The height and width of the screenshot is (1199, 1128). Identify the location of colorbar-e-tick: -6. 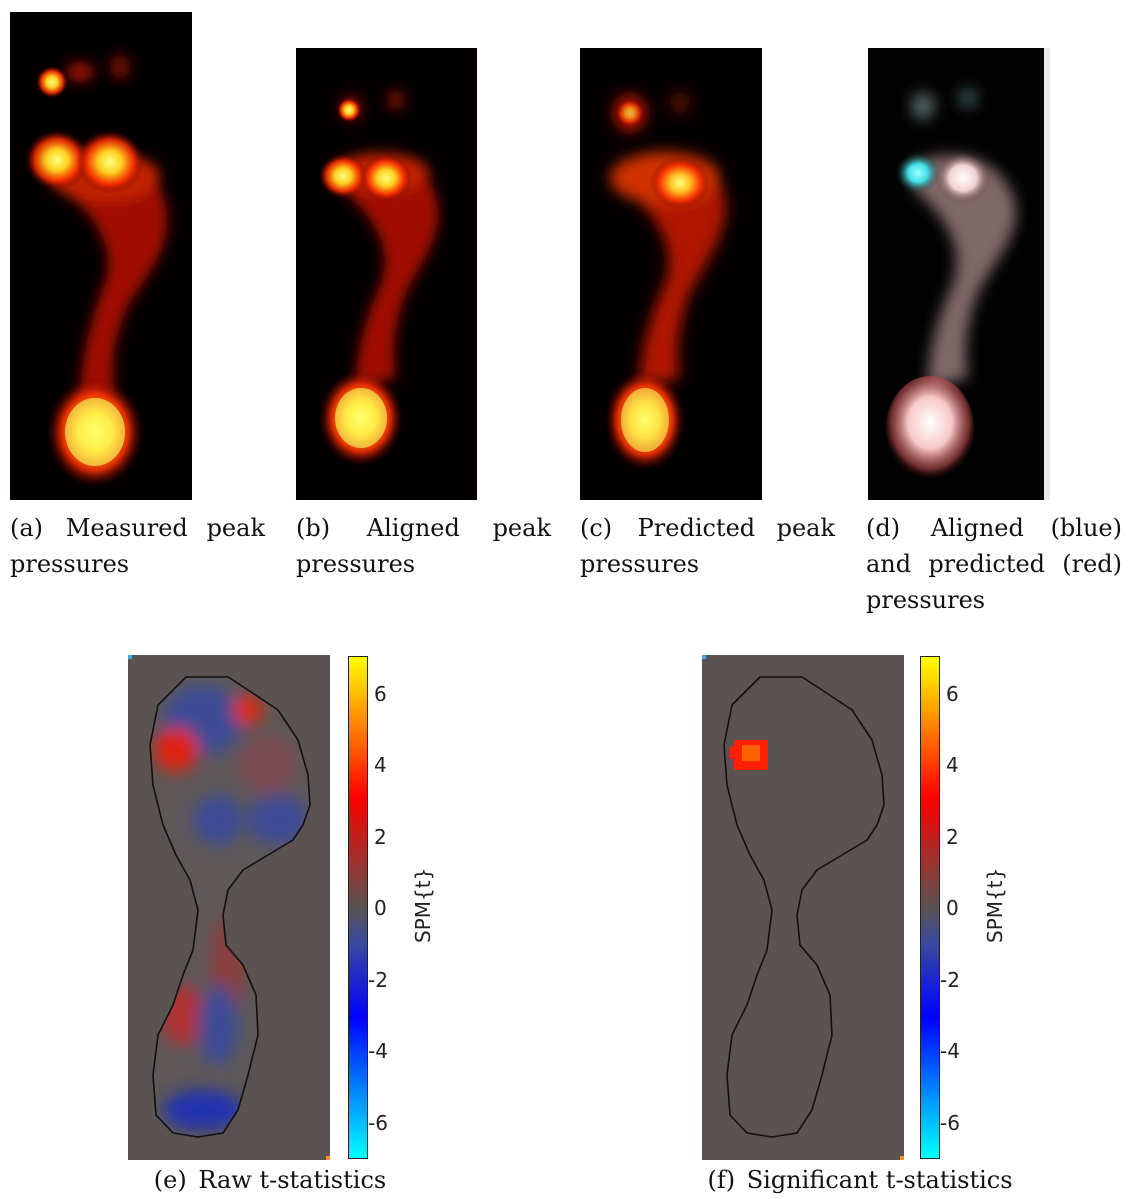
(378, 1123).